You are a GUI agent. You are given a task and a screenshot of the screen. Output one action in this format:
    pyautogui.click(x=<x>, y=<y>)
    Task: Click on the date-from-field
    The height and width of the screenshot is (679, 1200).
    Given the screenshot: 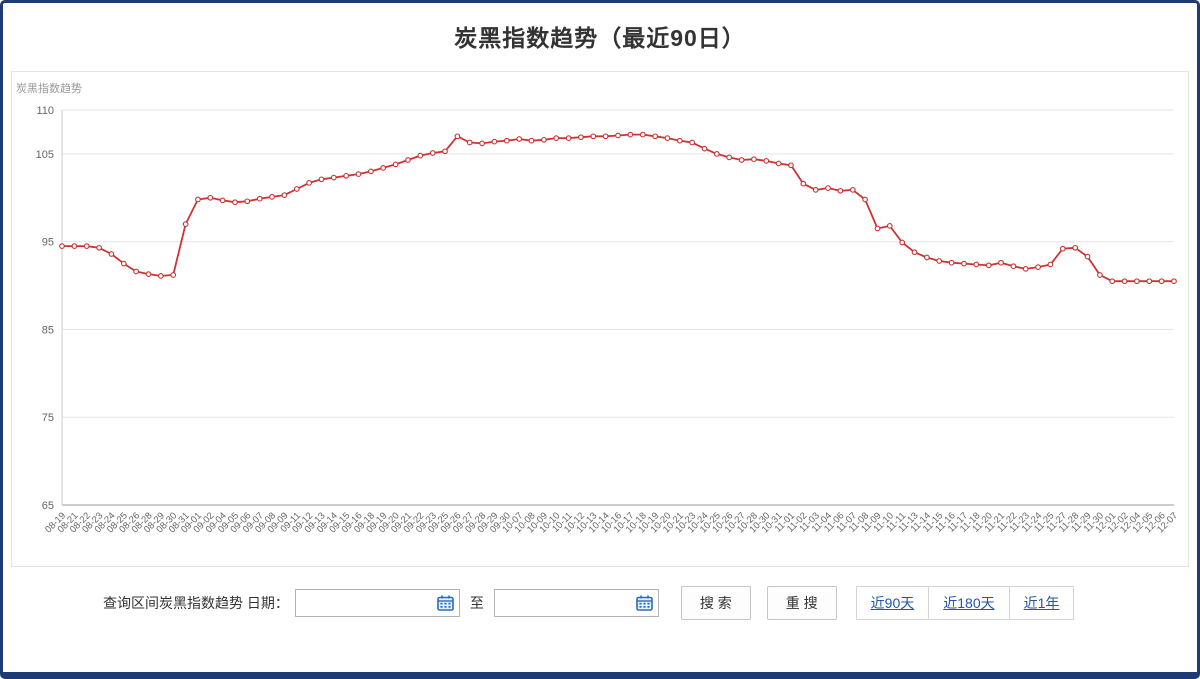 What is the action you would take?
    pyautogui.click(x=377, y=603)
    